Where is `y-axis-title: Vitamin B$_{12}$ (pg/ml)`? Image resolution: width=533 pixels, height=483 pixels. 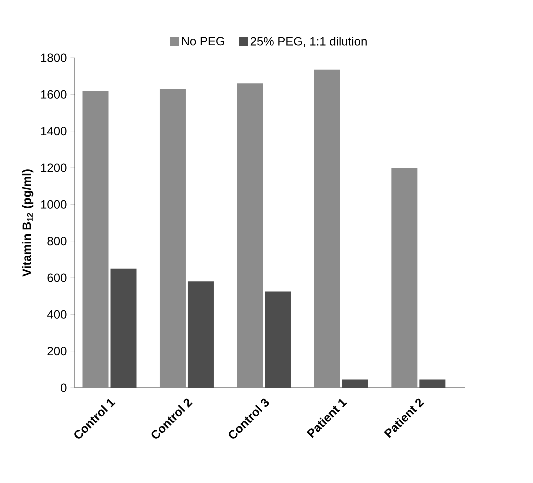
y-axis-title: Vitamin B$_{12}$ (pg/ml) is located at coordinates (28, 223).